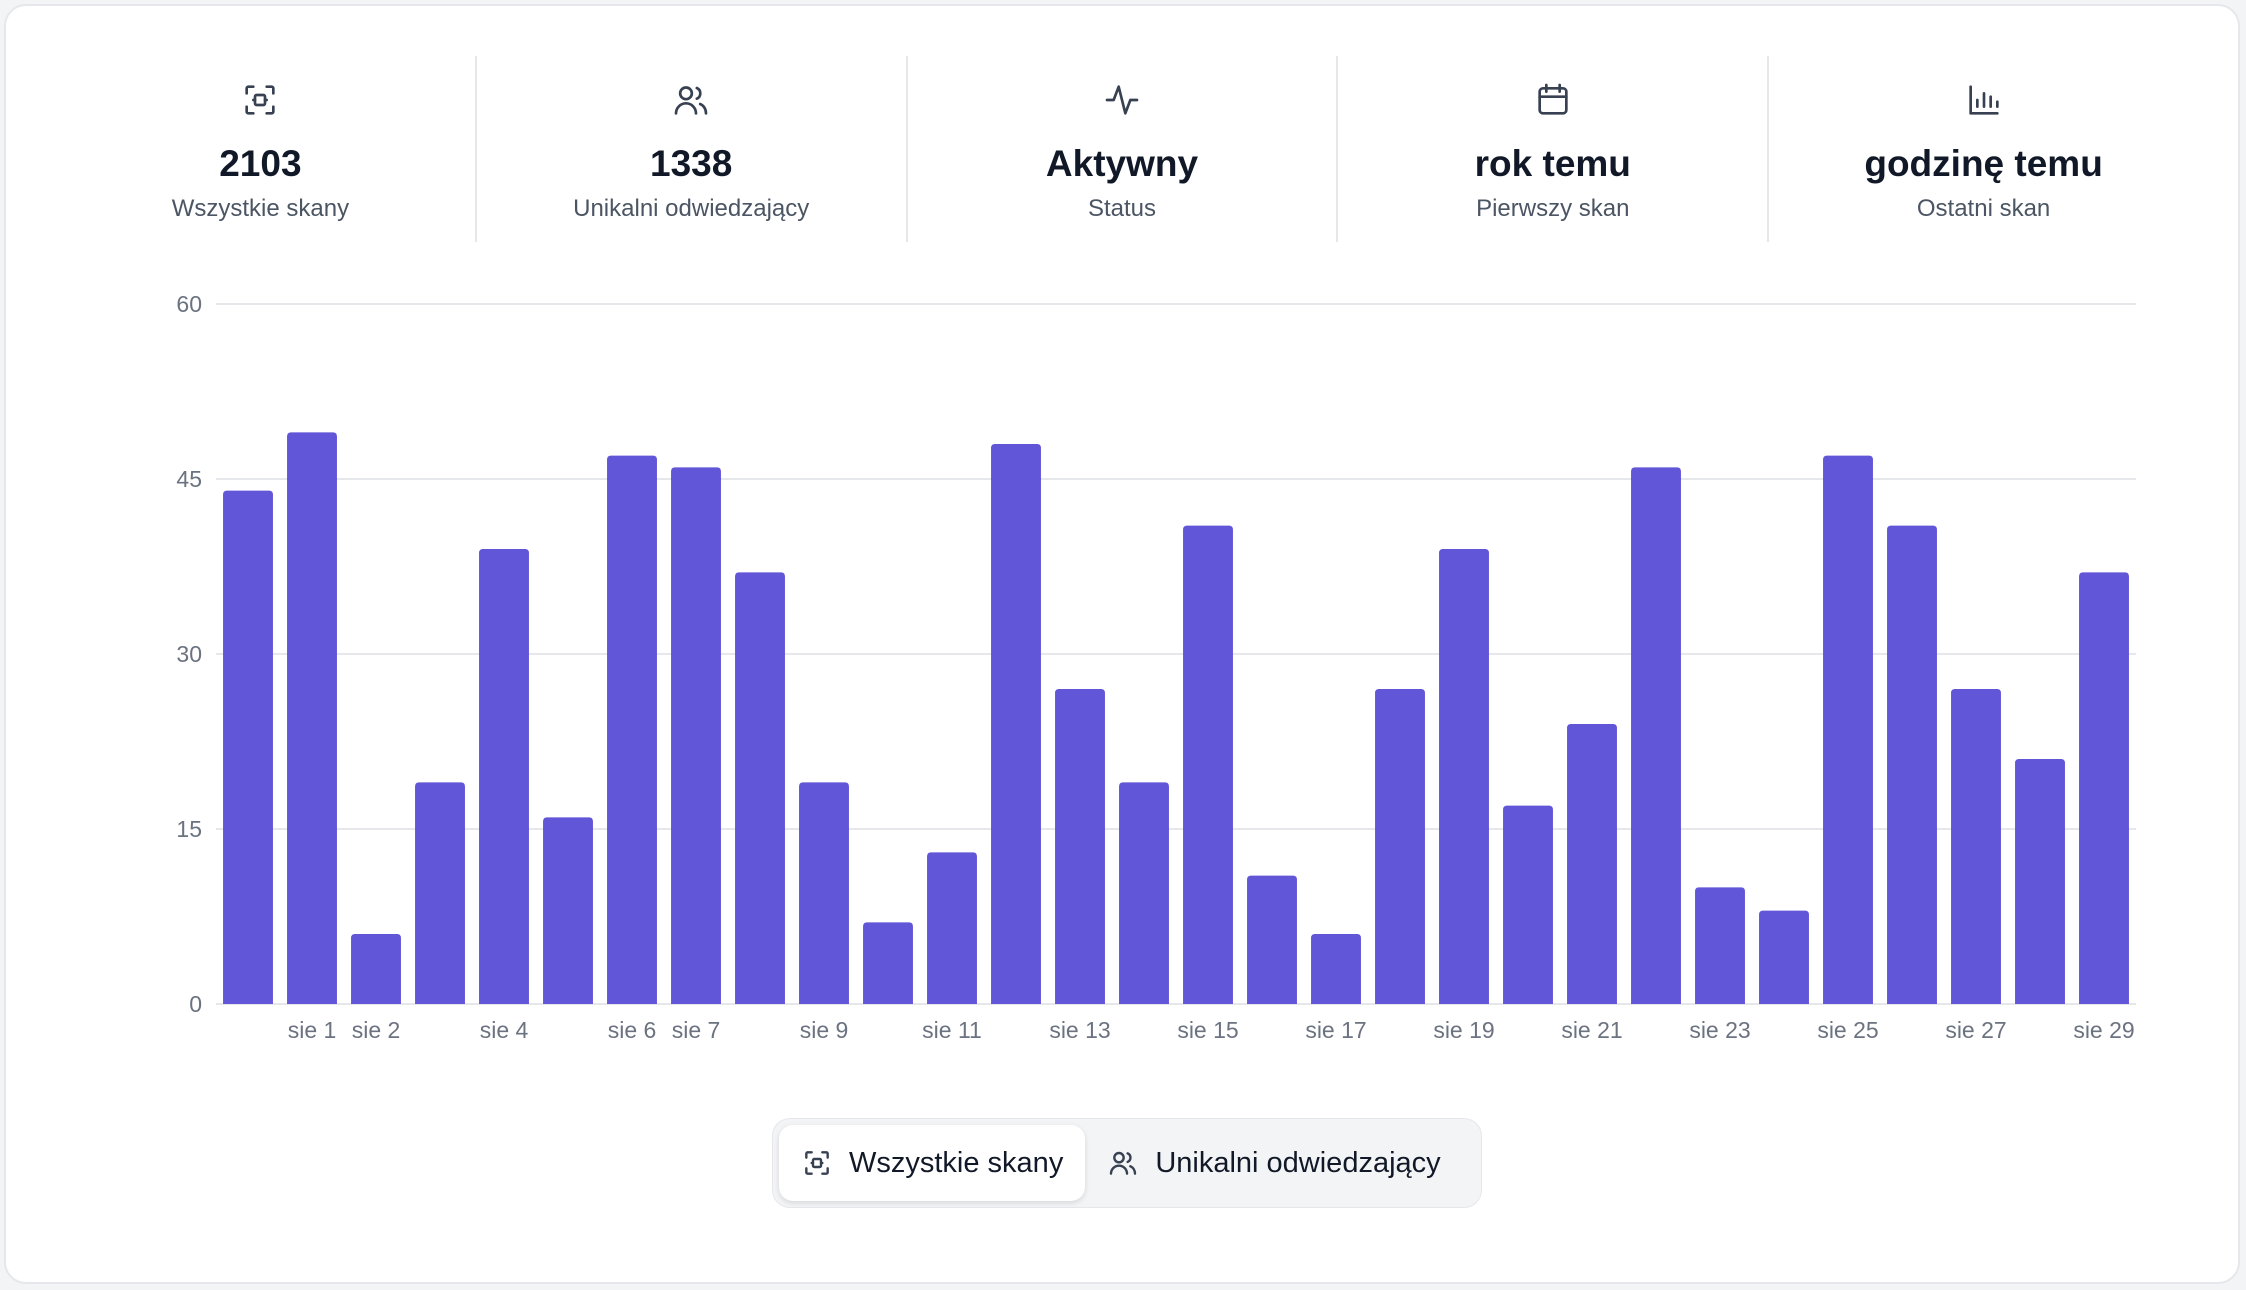  Describe the element at coordinates (260, 163) in the screenshot. I see `stat-value: 2103` at that location.